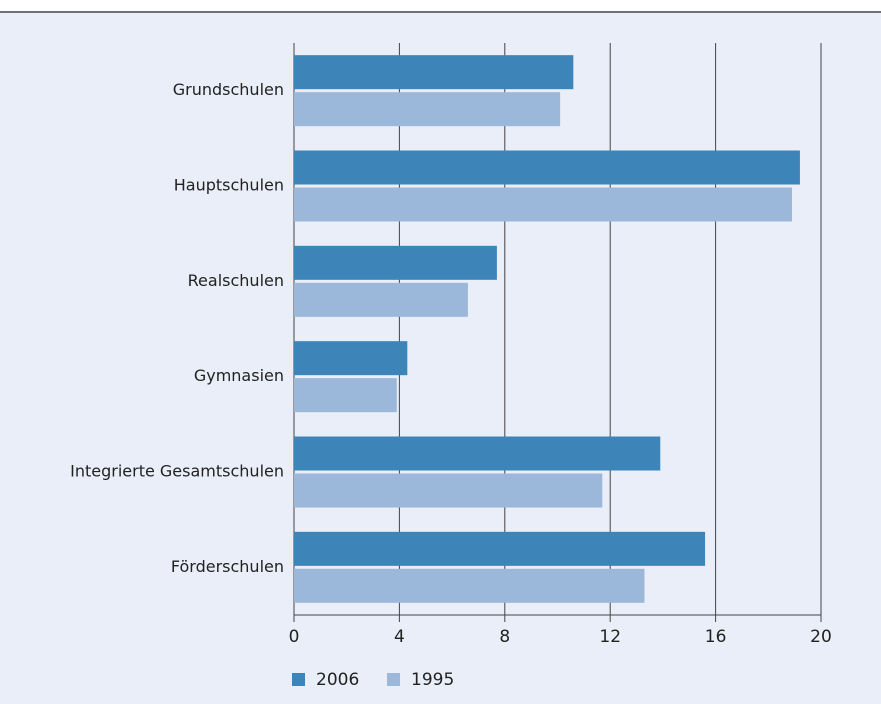 This screenshot has width=881, height=704. I want to click on legend-label: 2006, so click(337, 680).